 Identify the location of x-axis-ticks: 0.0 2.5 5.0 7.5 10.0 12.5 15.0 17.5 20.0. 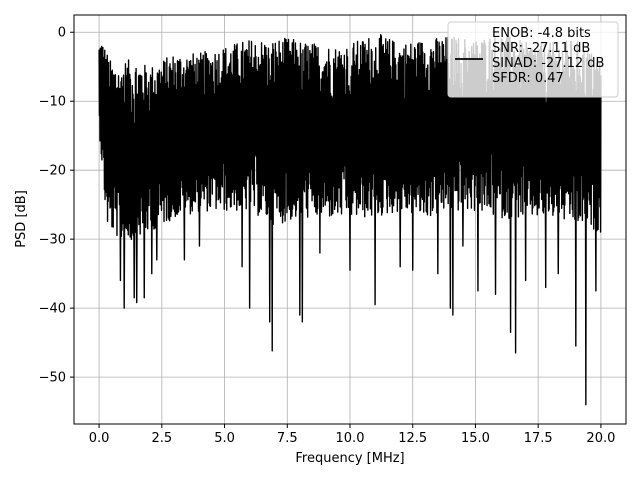
(352, 435).